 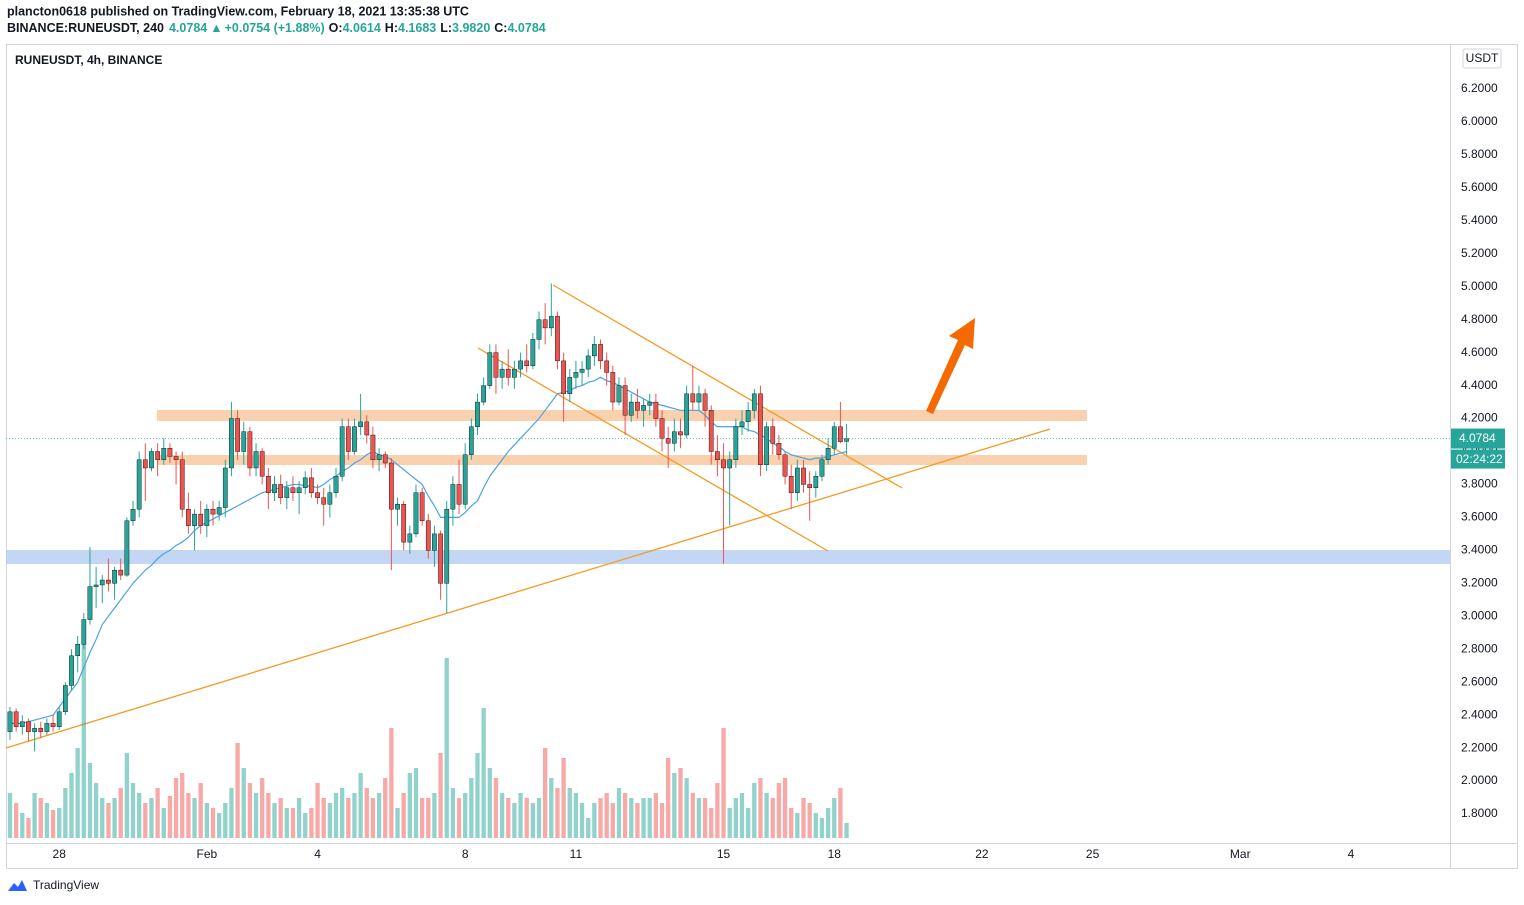 What do you see at coordinates (727, 386) in the screenshot?
I see `channel-upper` at bounding box center [727, 386].